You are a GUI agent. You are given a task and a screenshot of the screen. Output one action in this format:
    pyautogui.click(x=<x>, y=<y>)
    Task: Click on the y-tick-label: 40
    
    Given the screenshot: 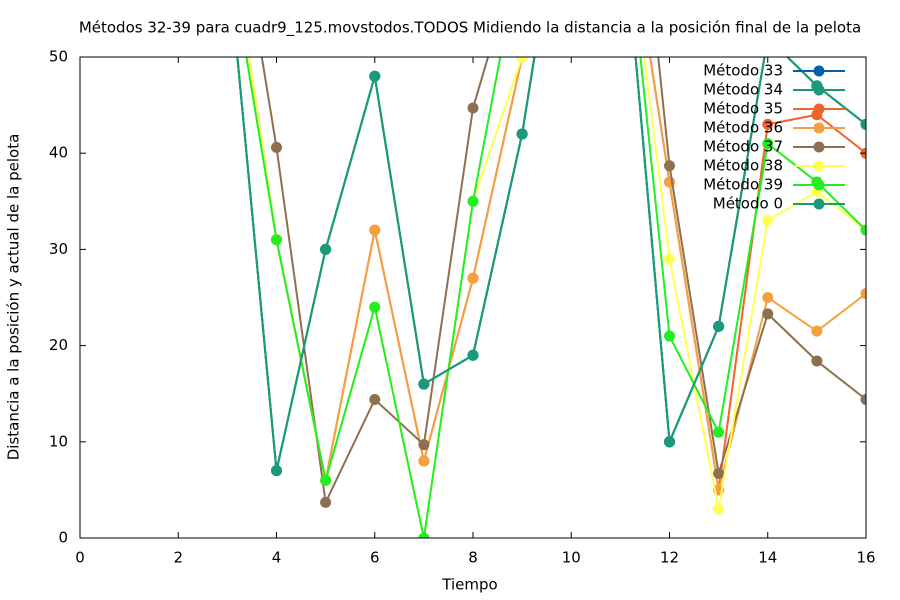 What is the action you would take?
    pyautogui.click(x=58, y=153)
    